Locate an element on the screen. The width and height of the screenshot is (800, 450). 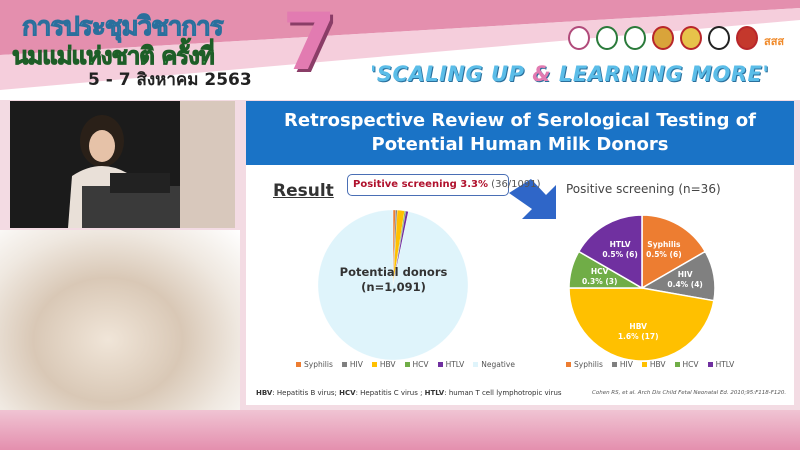
donor-pie-chart is located at coordinates (393, 285).